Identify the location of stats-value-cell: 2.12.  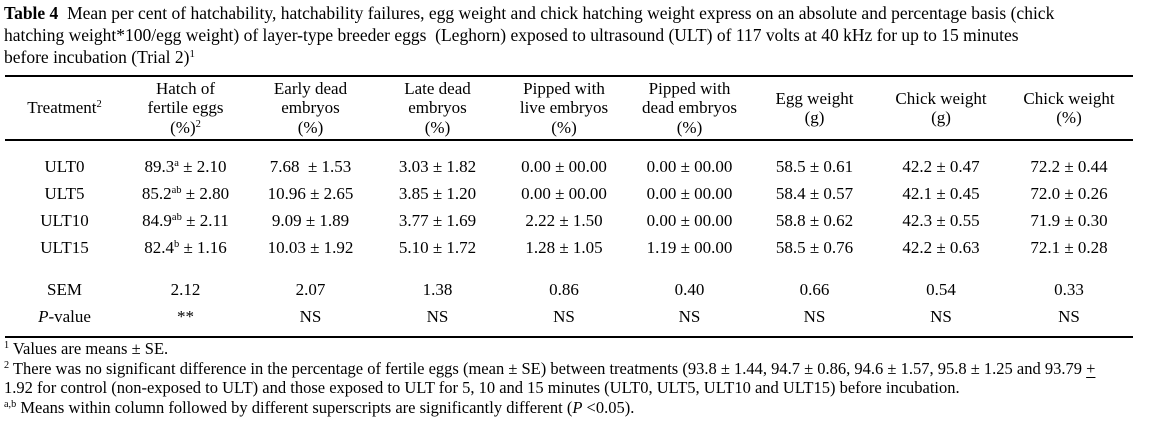
(185, 289).